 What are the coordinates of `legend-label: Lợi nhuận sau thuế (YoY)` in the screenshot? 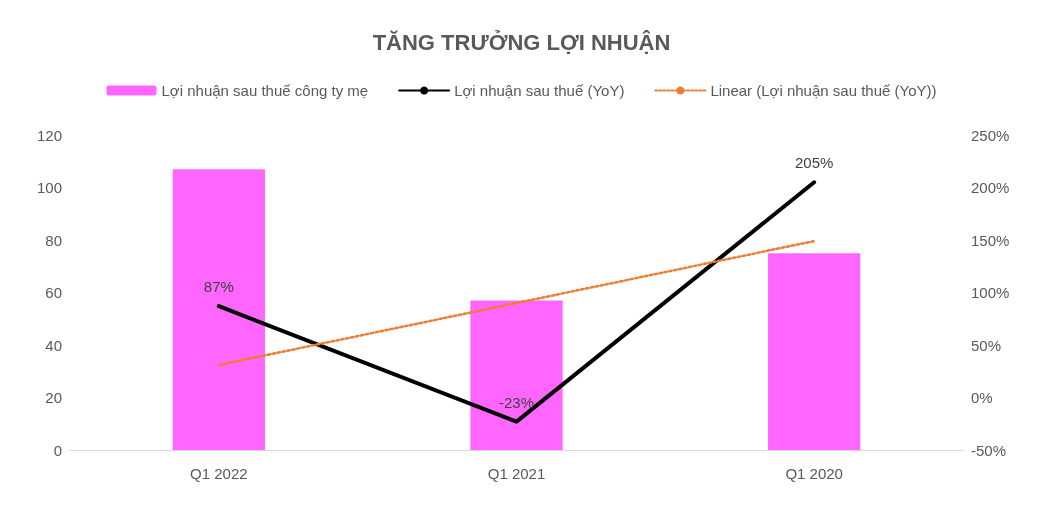 It's located at (539, 90).